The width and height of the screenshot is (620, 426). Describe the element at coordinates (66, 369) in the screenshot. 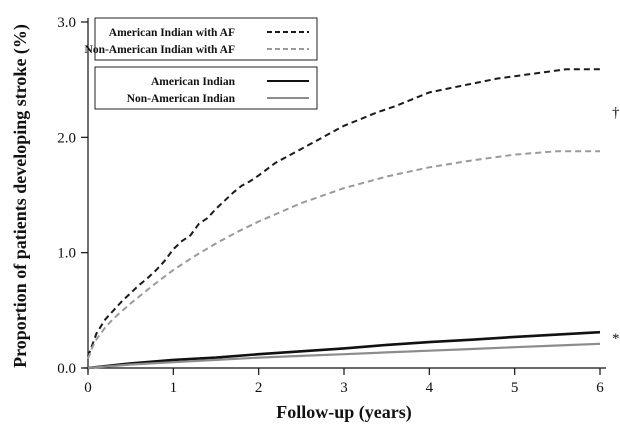

I see `y-tick-label: 0.0` at that location.